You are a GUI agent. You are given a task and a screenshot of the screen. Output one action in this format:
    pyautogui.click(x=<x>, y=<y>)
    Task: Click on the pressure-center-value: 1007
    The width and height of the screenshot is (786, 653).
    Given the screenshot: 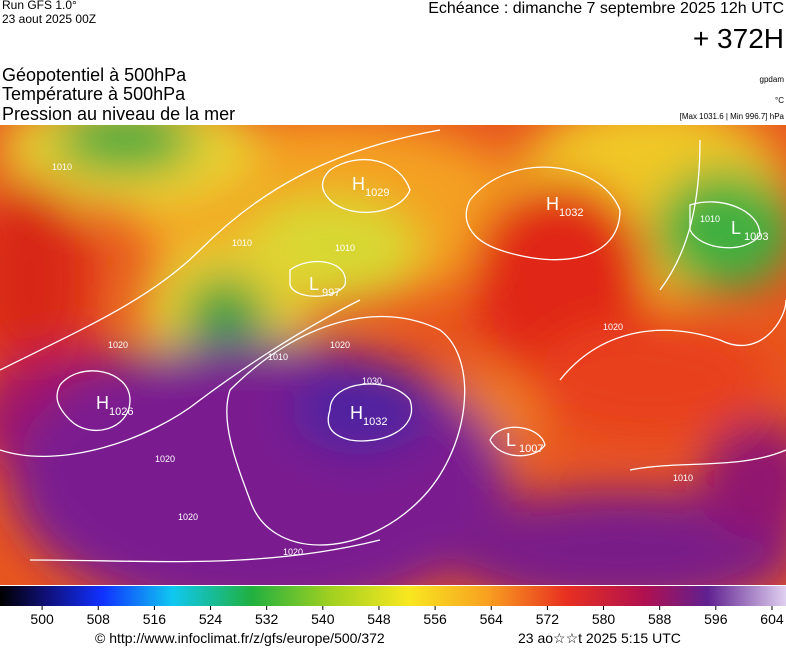 What is the action you would take?
    pyautogui.click(x=531, y=449)
    